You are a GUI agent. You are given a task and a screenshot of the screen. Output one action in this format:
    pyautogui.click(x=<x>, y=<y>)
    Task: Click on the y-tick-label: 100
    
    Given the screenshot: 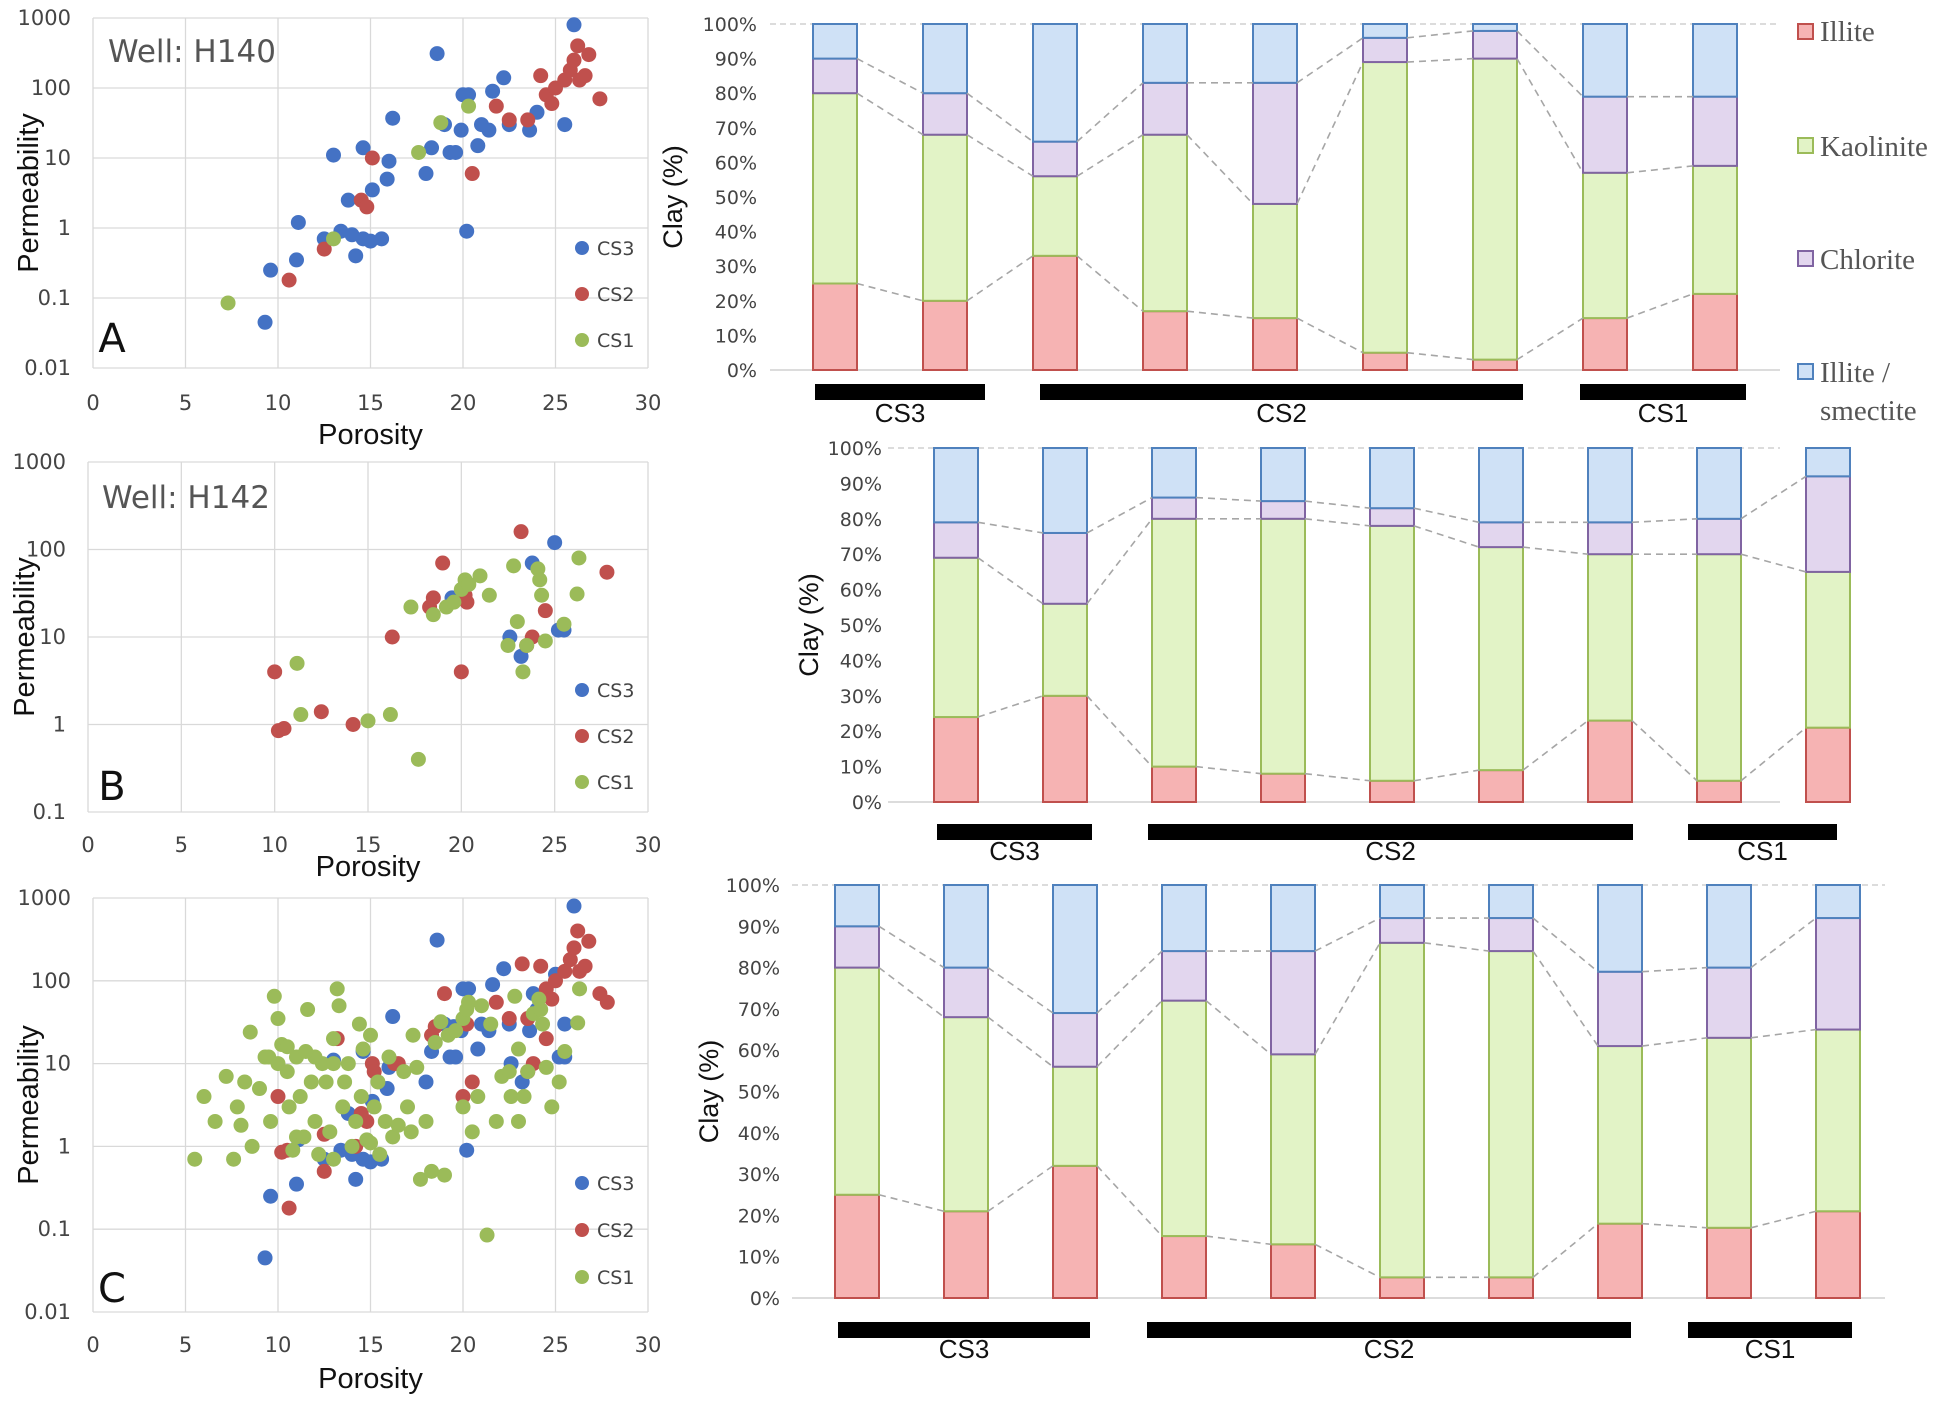 What is the action you would take?
    pyautogui.click(x=51, y=88)
    